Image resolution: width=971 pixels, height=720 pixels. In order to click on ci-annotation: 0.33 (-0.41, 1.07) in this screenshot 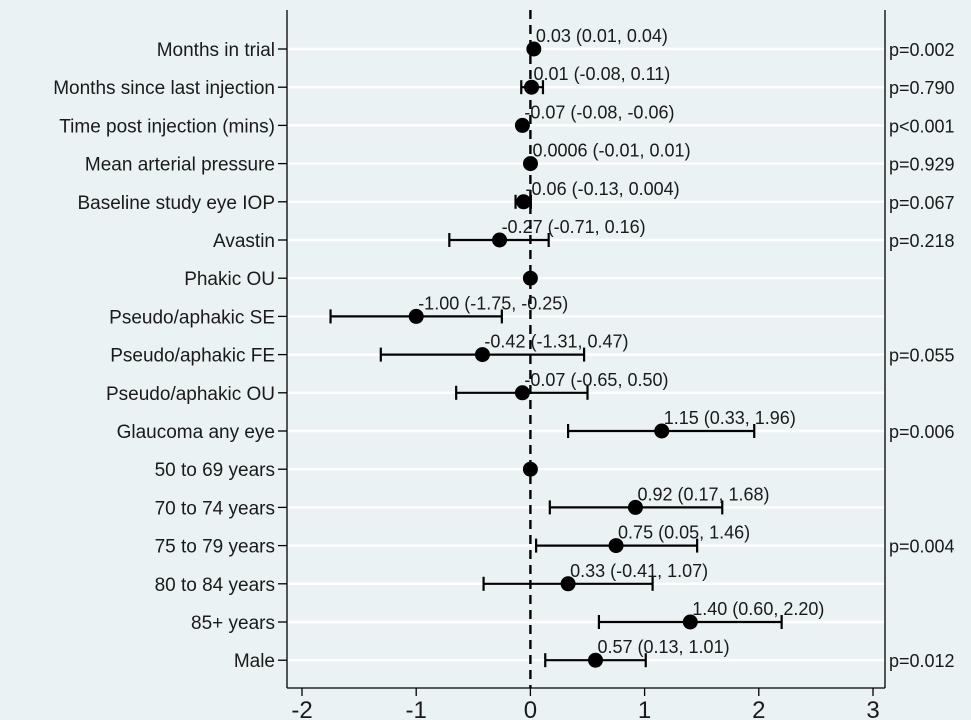, I will do `click(639, 571)`.